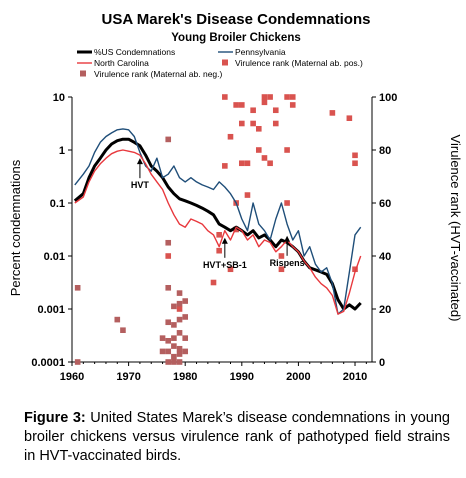 The height and width of the screenshot is (478, 466). What do you see at coordinates (62, 151) in the screenshot?
I see `y-tick-label: 1` at bounding box center [62, 151].